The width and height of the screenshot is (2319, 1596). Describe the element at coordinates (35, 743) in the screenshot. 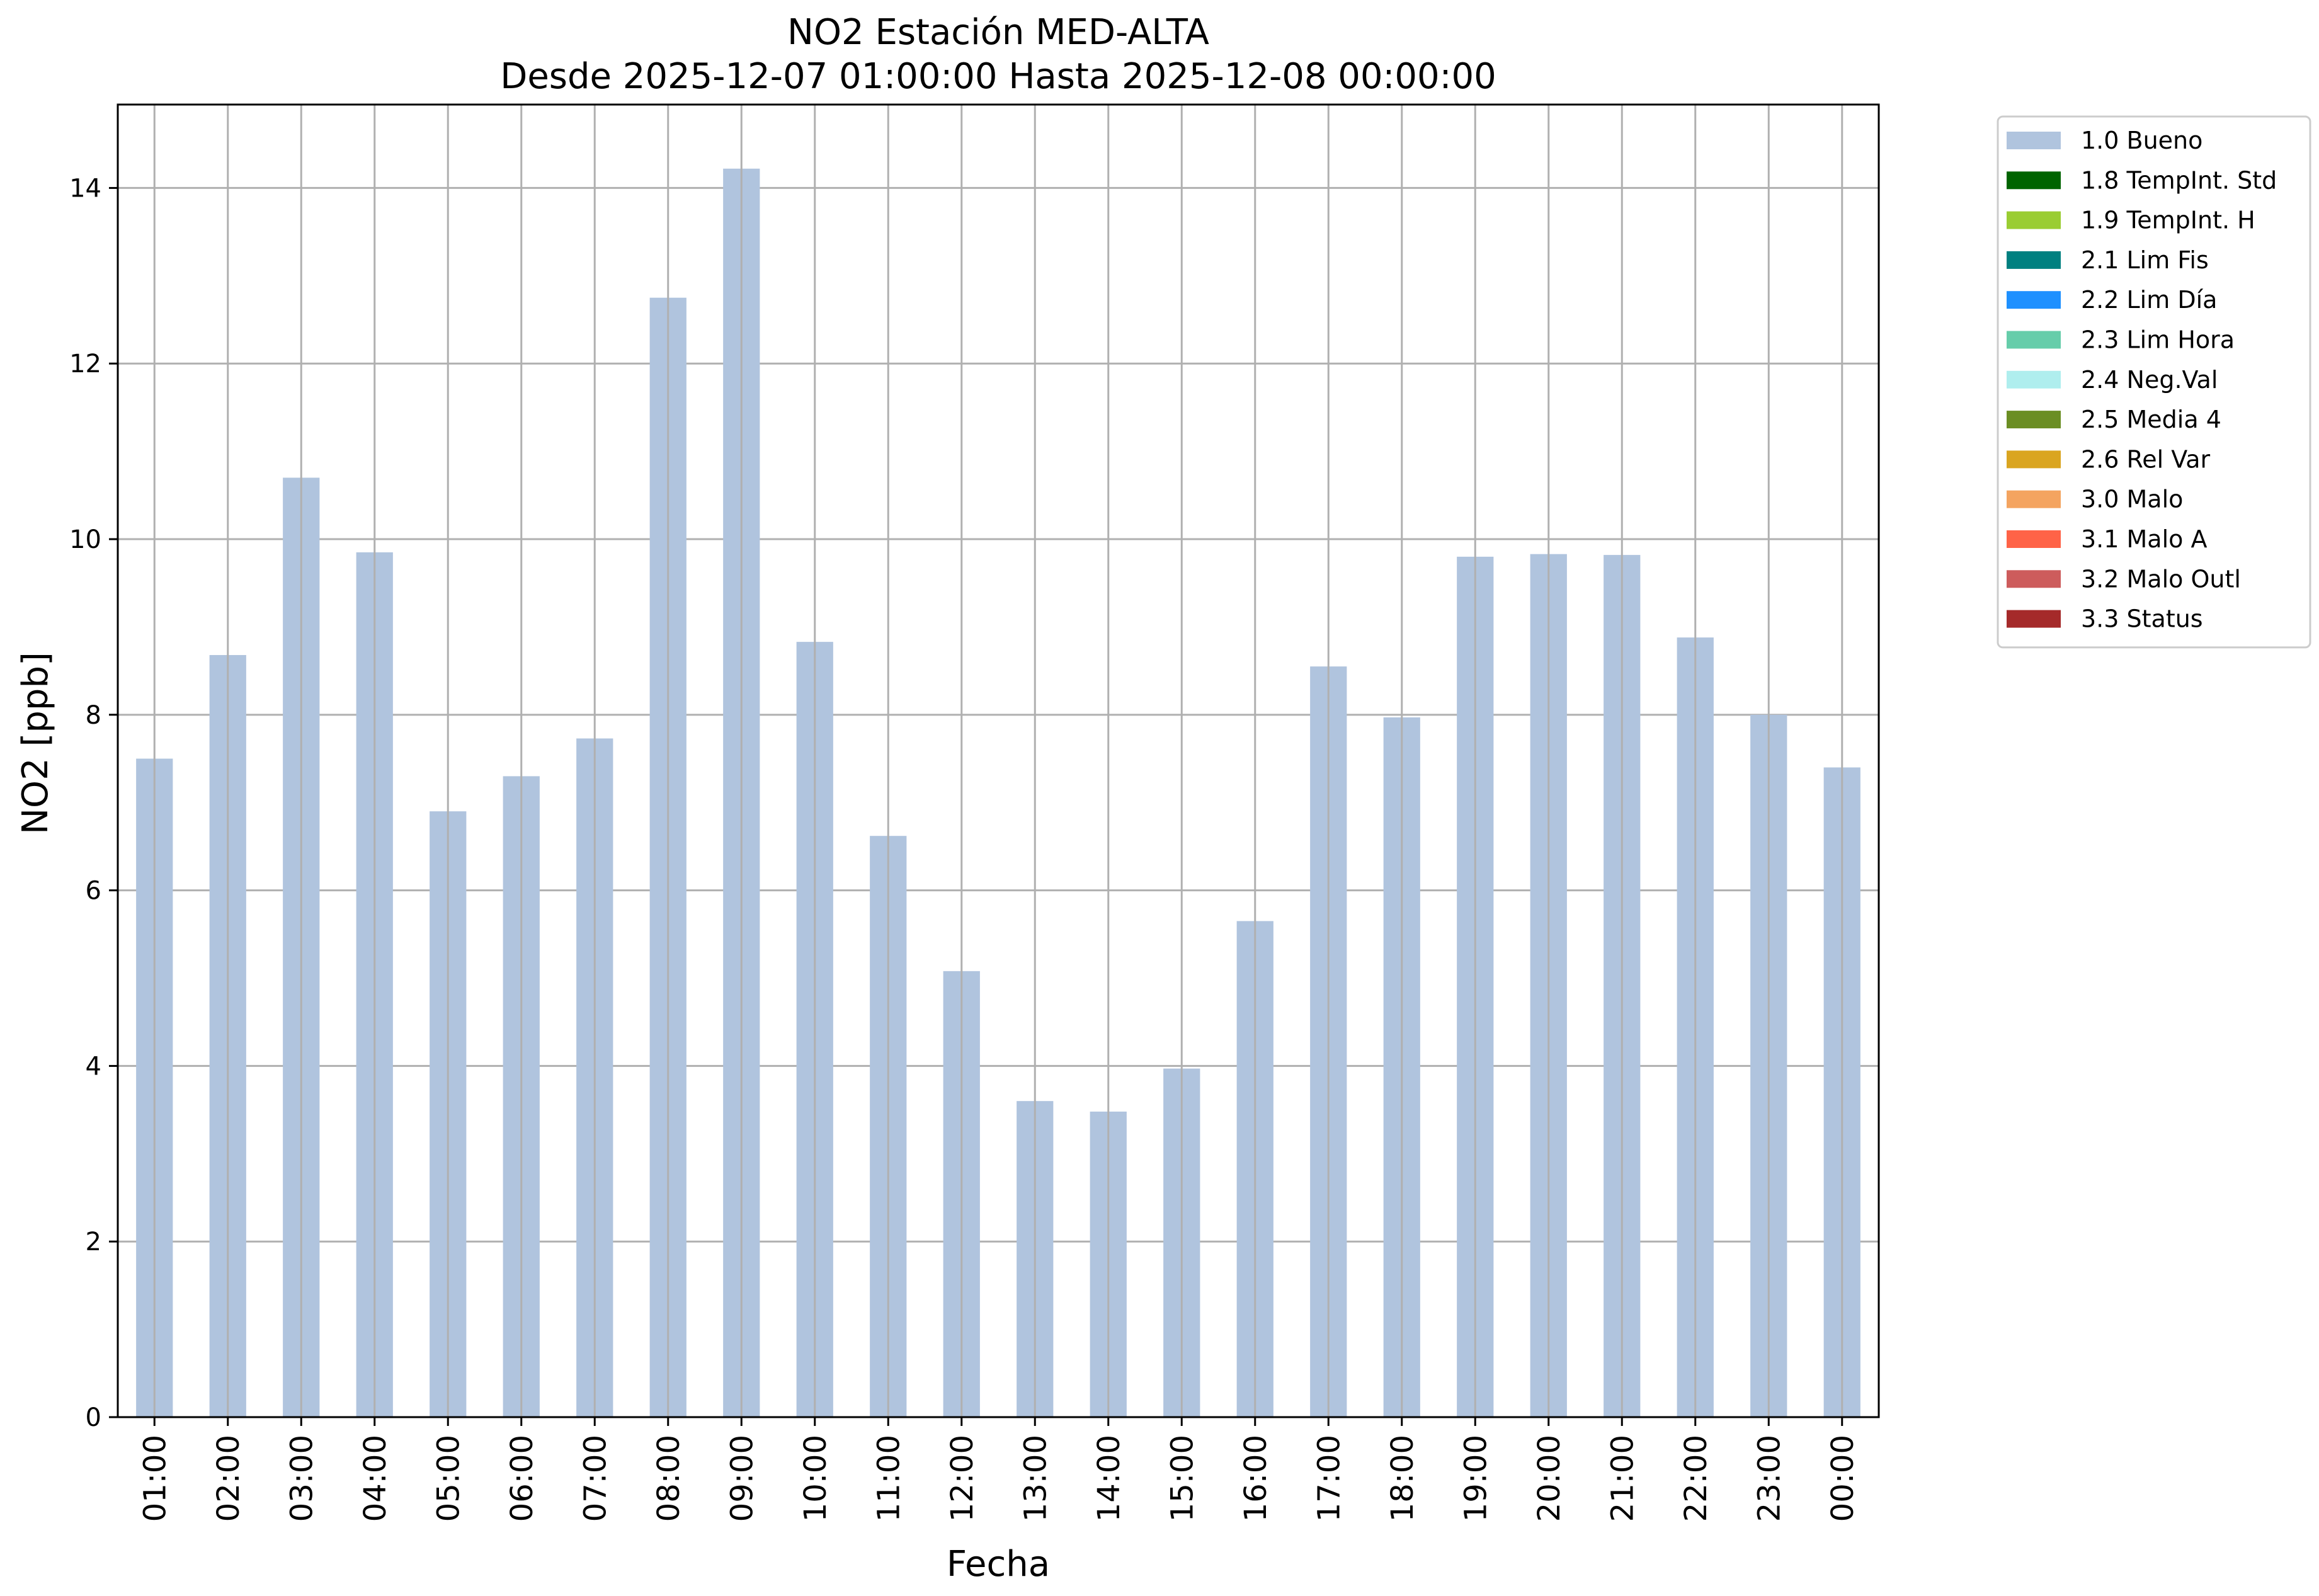

I see `y-axis-label: NO2 [ppb]` at that location.